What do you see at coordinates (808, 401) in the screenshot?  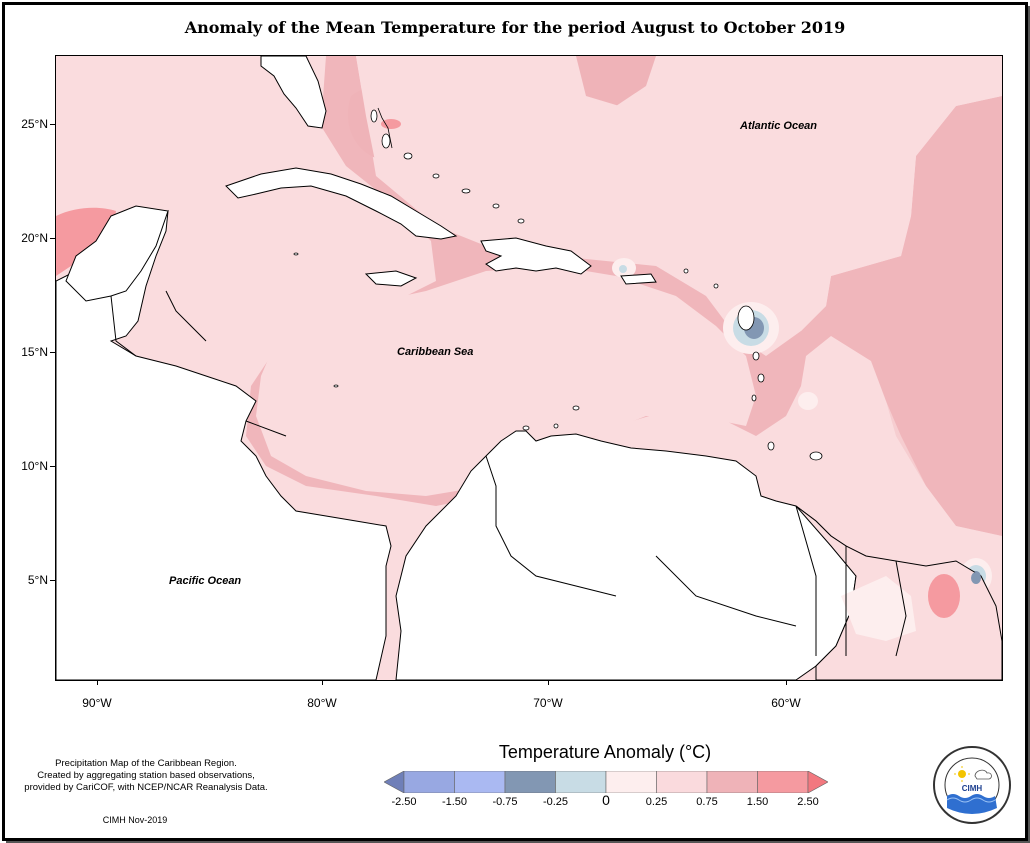 I see `cool-spot-atlantic` at bounding box center [808, 401].